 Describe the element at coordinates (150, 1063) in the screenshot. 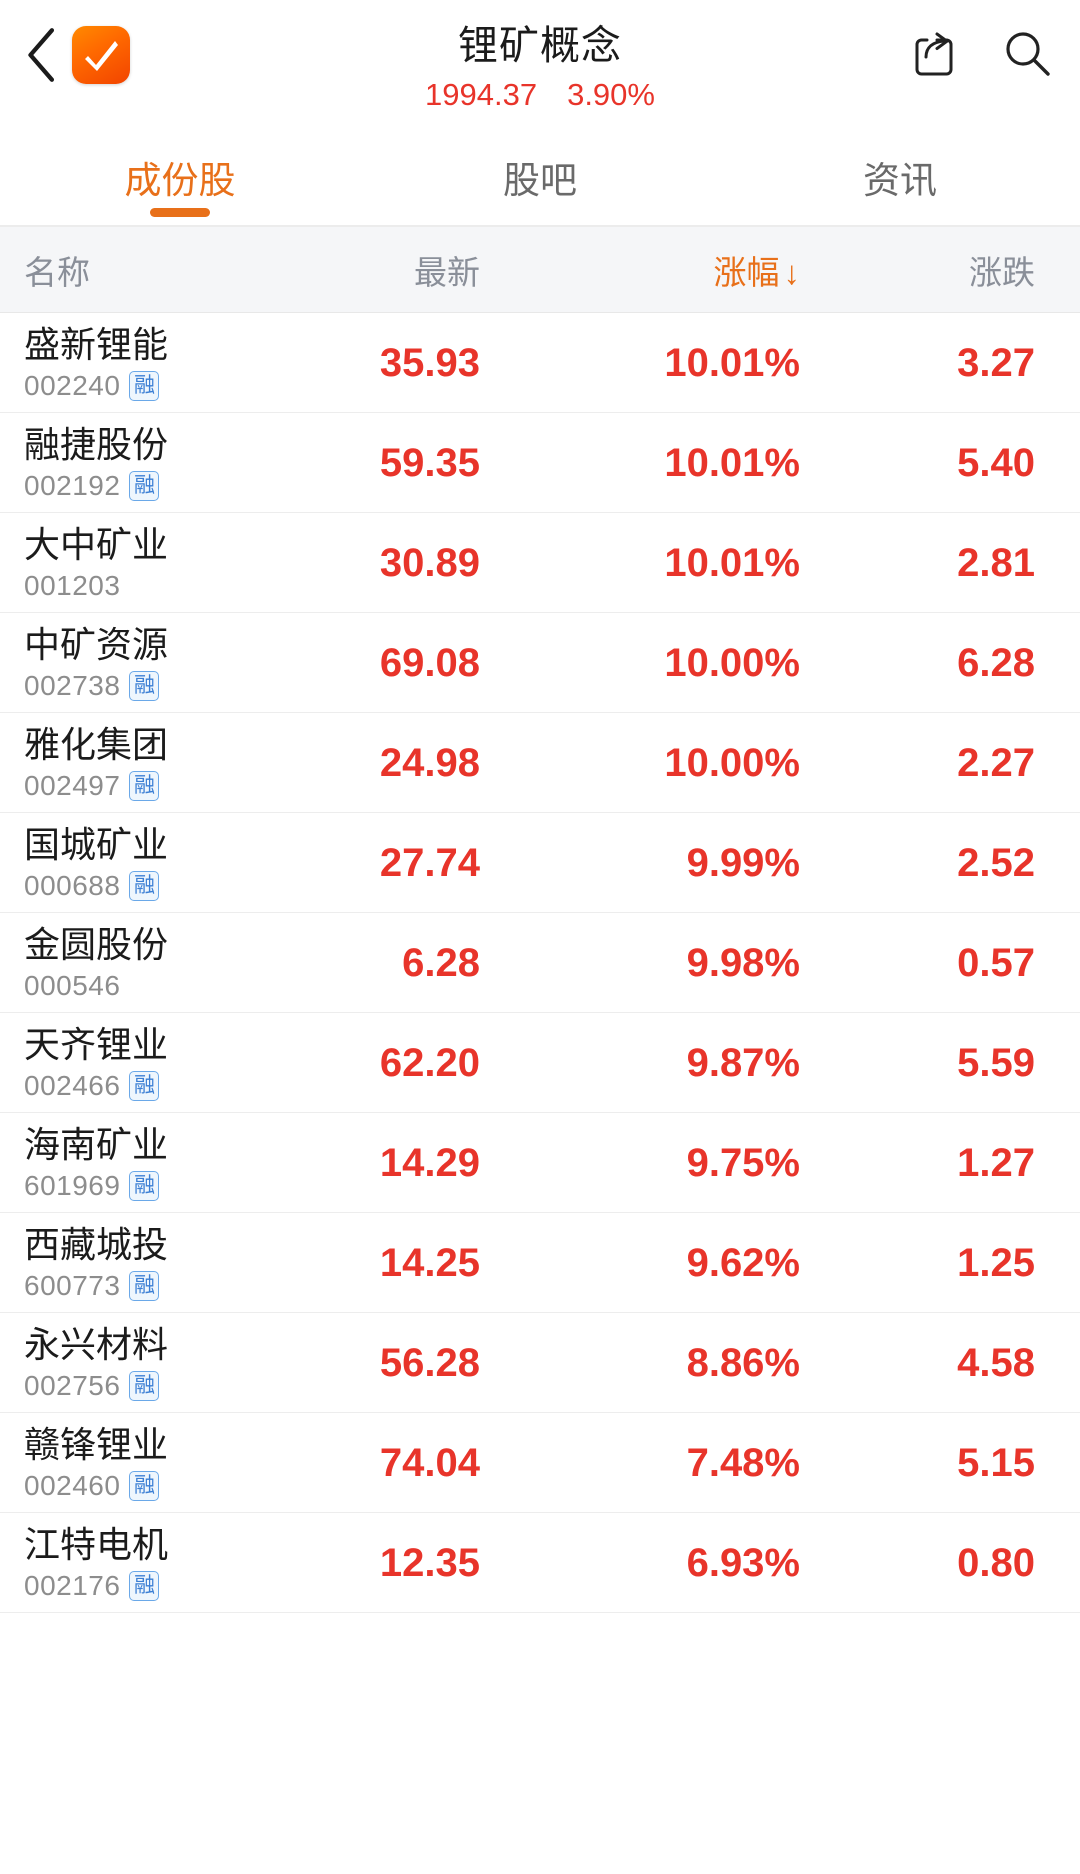

I see `stock-identity: 天齐锂业 002466 融` at that location.